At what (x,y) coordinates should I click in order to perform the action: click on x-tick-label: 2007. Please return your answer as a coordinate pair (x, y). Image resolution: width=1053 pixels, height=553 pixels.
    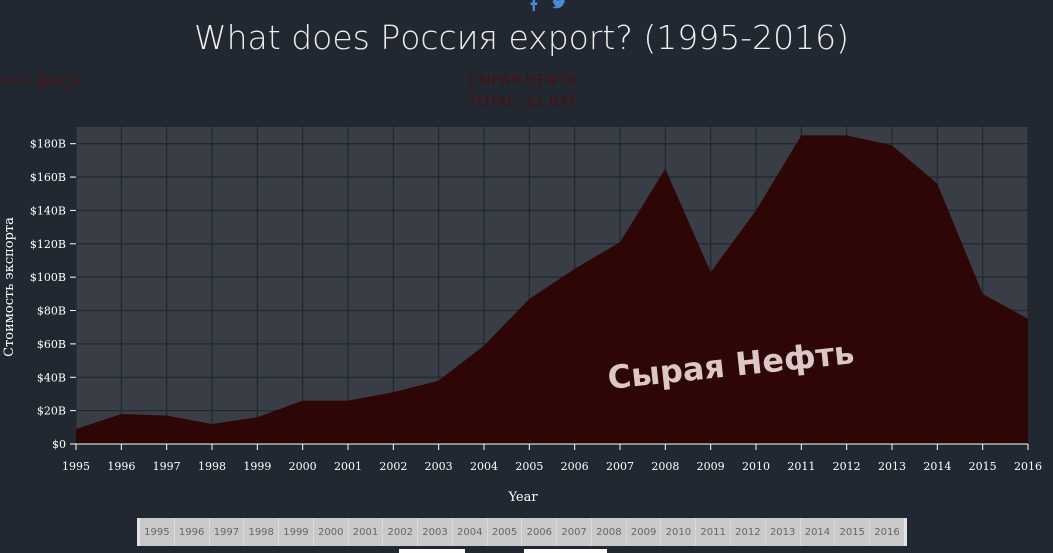
    Looking at the image, I should click on (620, 466).